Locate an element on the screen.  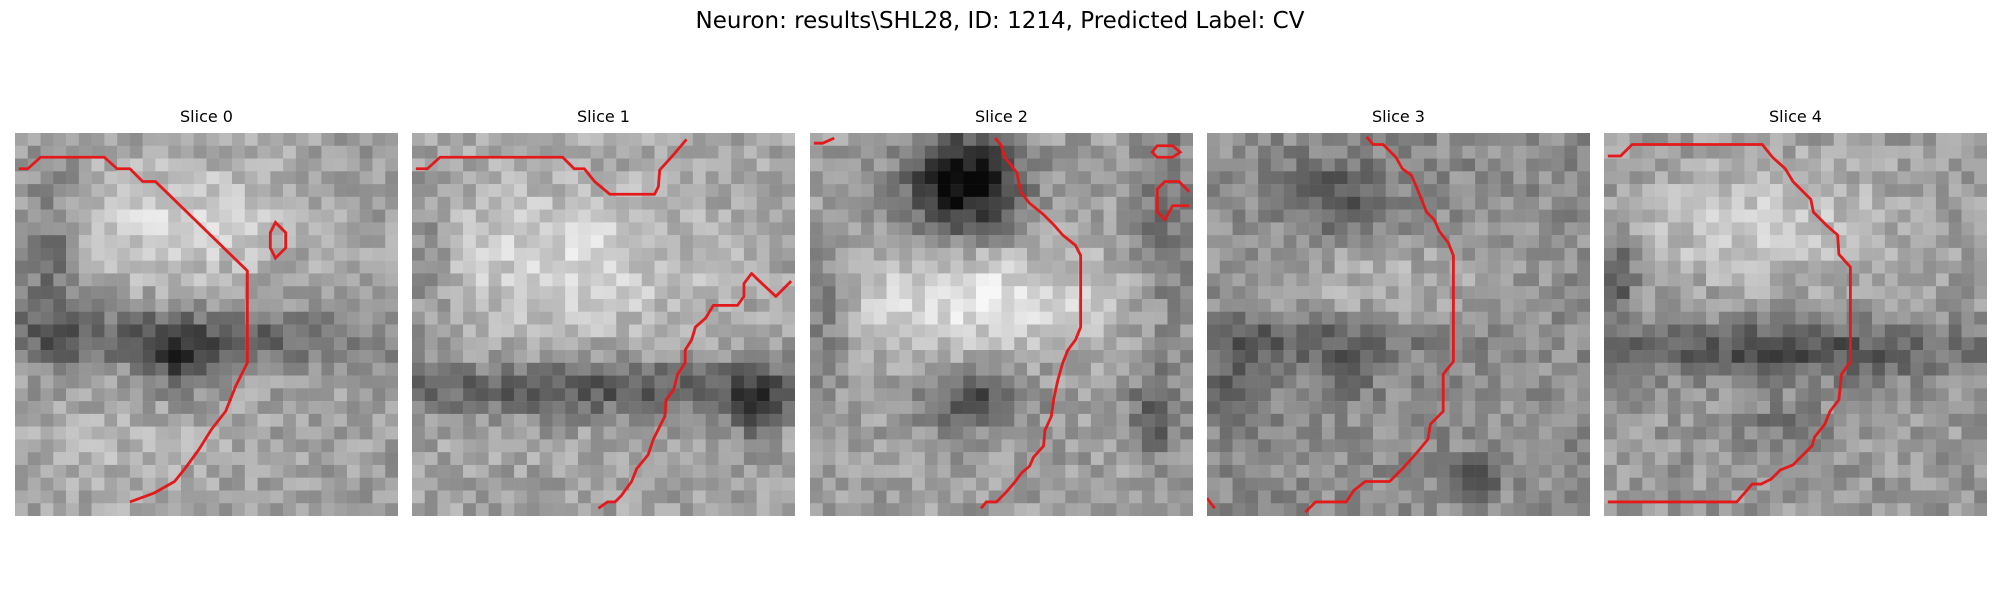
slice-title: Slice 1 is located at coordinates (603, 116).